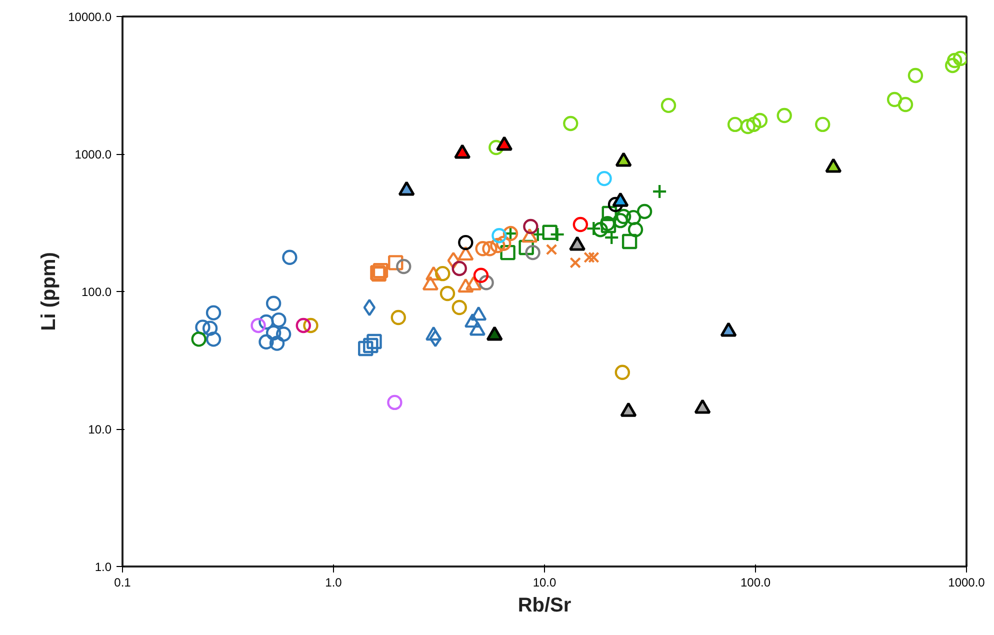 Image resolution: width=994 pixels, height=635 pixels. What do you see at coordinates (96, 292) in the screenshot?
I see `y-tick-label: 100.0` at bounding box center [96, 292].